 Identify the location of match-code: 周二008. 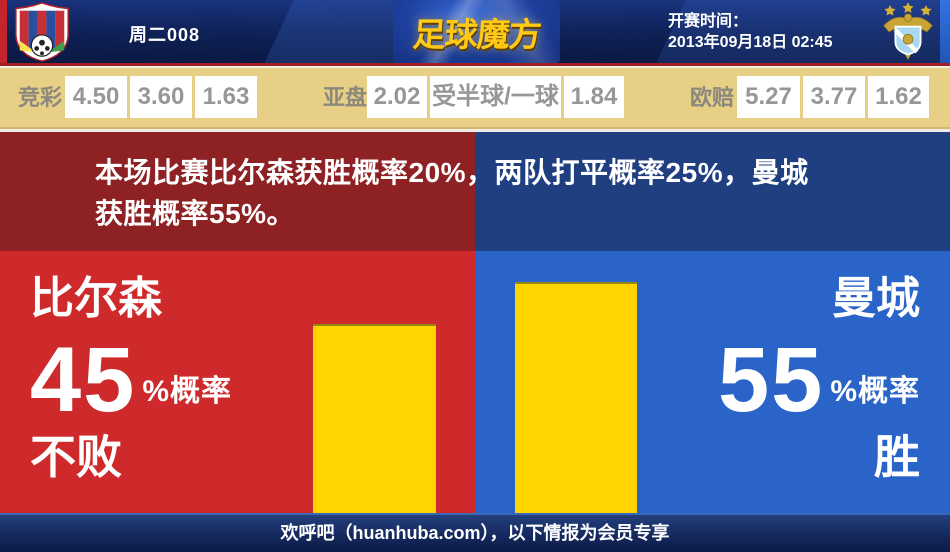
(165, 35).